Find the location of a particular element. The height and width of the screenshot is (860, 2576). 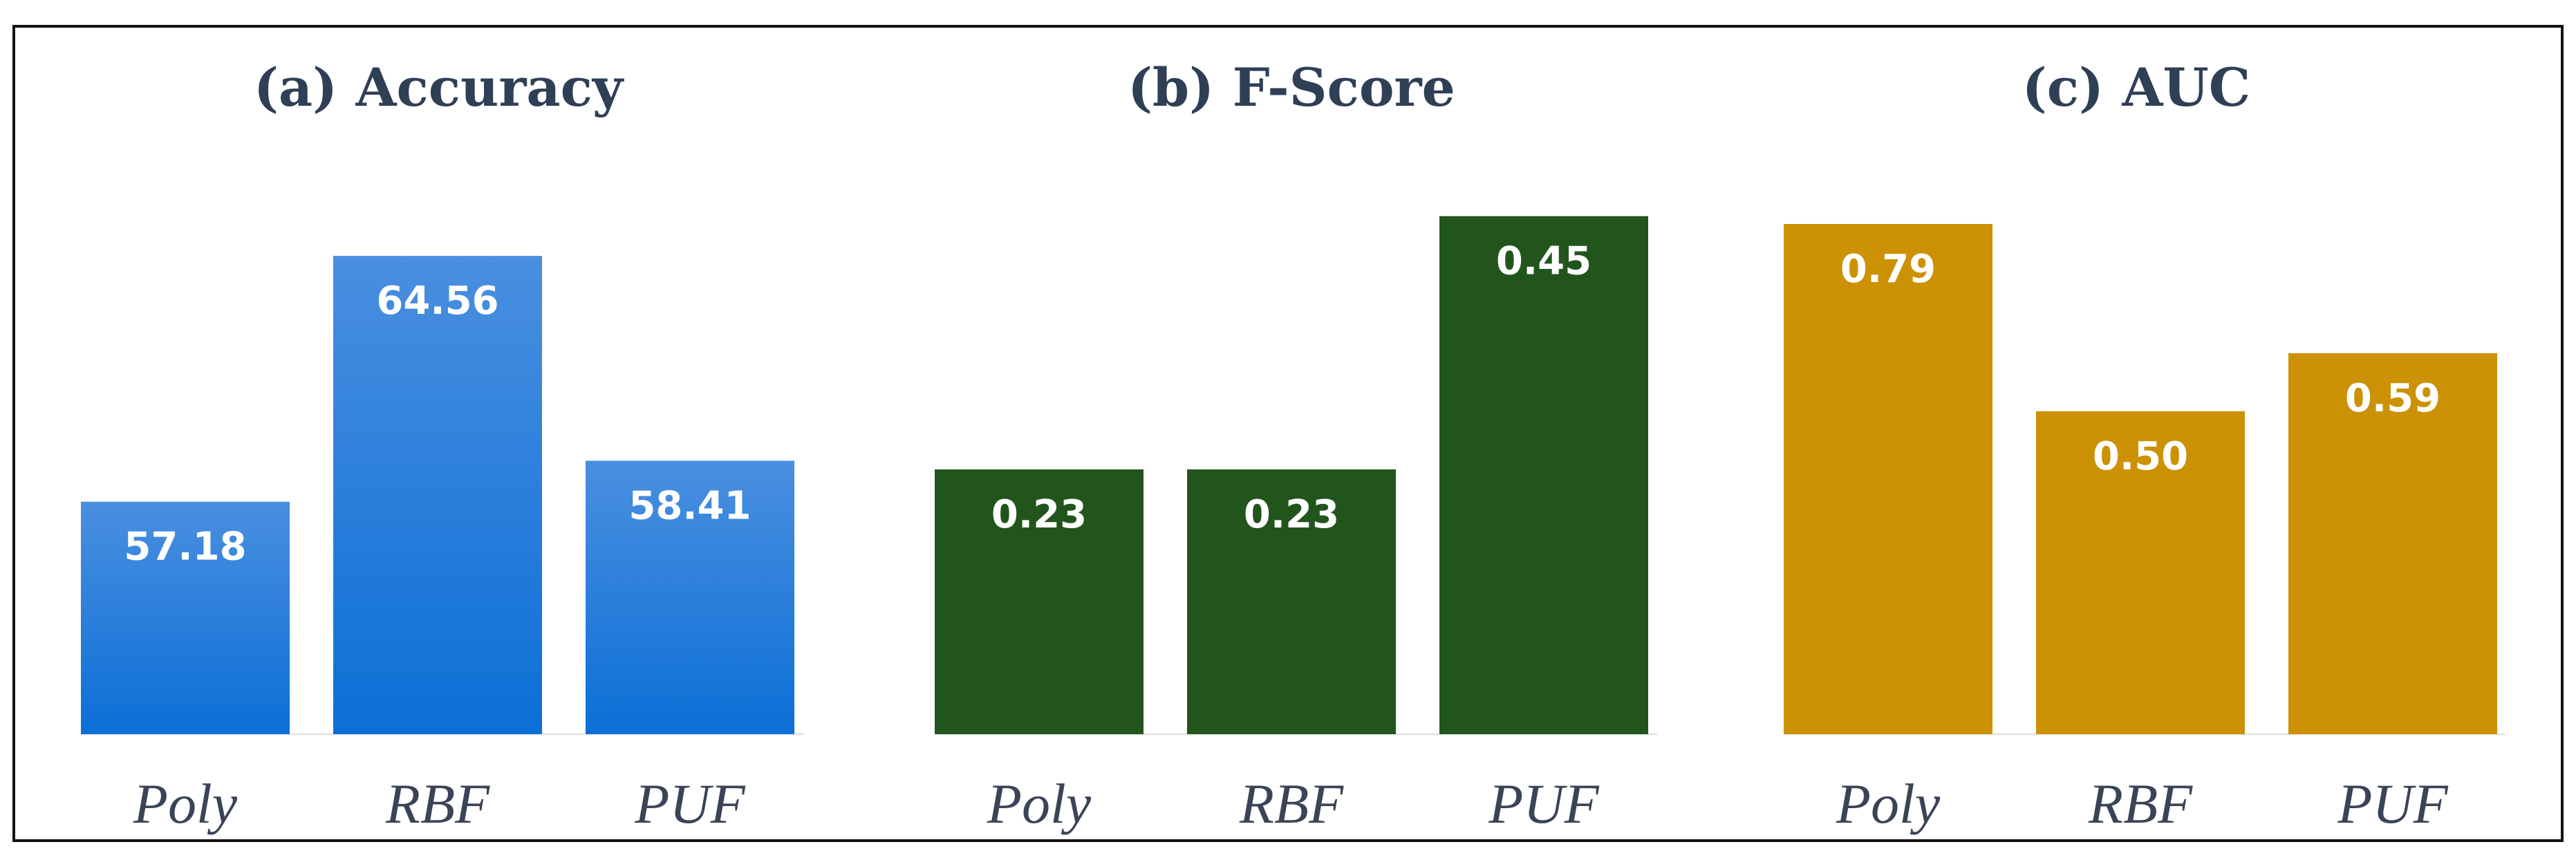

bar-accuracy-puf is located at coordinates (690, 597).